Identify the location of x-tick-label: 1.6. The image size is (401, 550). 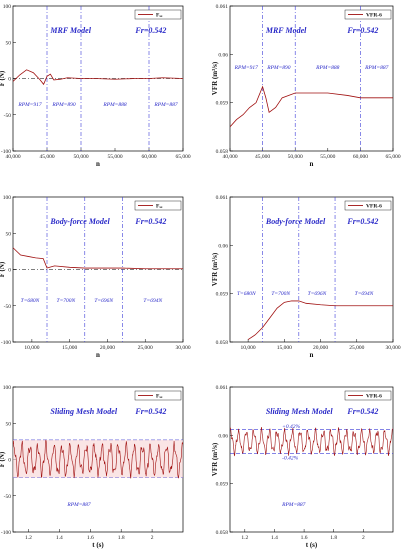
(90, 538).